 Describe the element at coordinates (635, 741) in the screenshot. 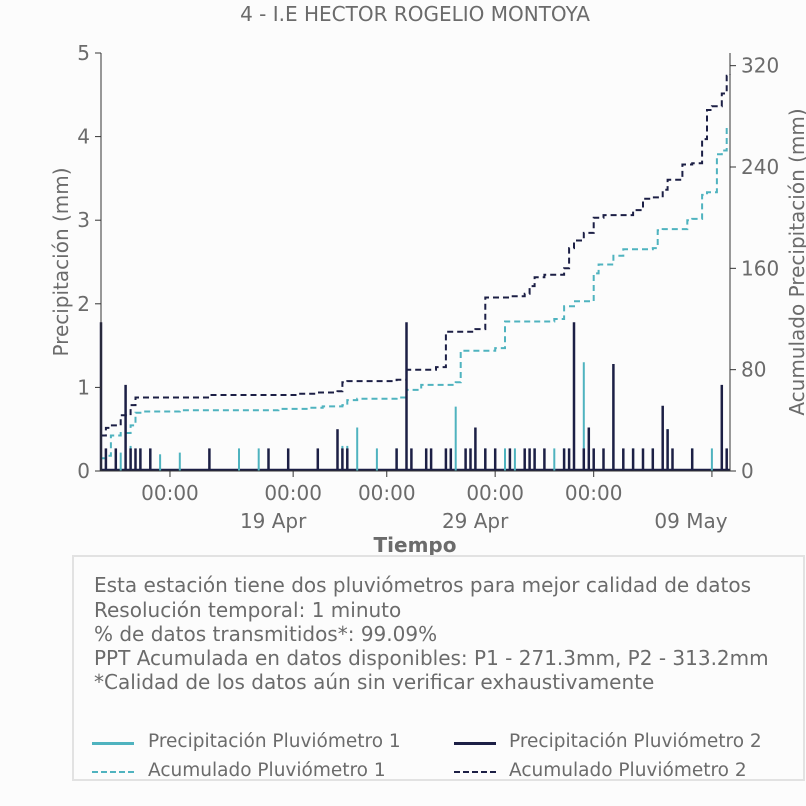

I see `legend-label-p2-rain: Precipitación Pluviómetro 2` at that location.